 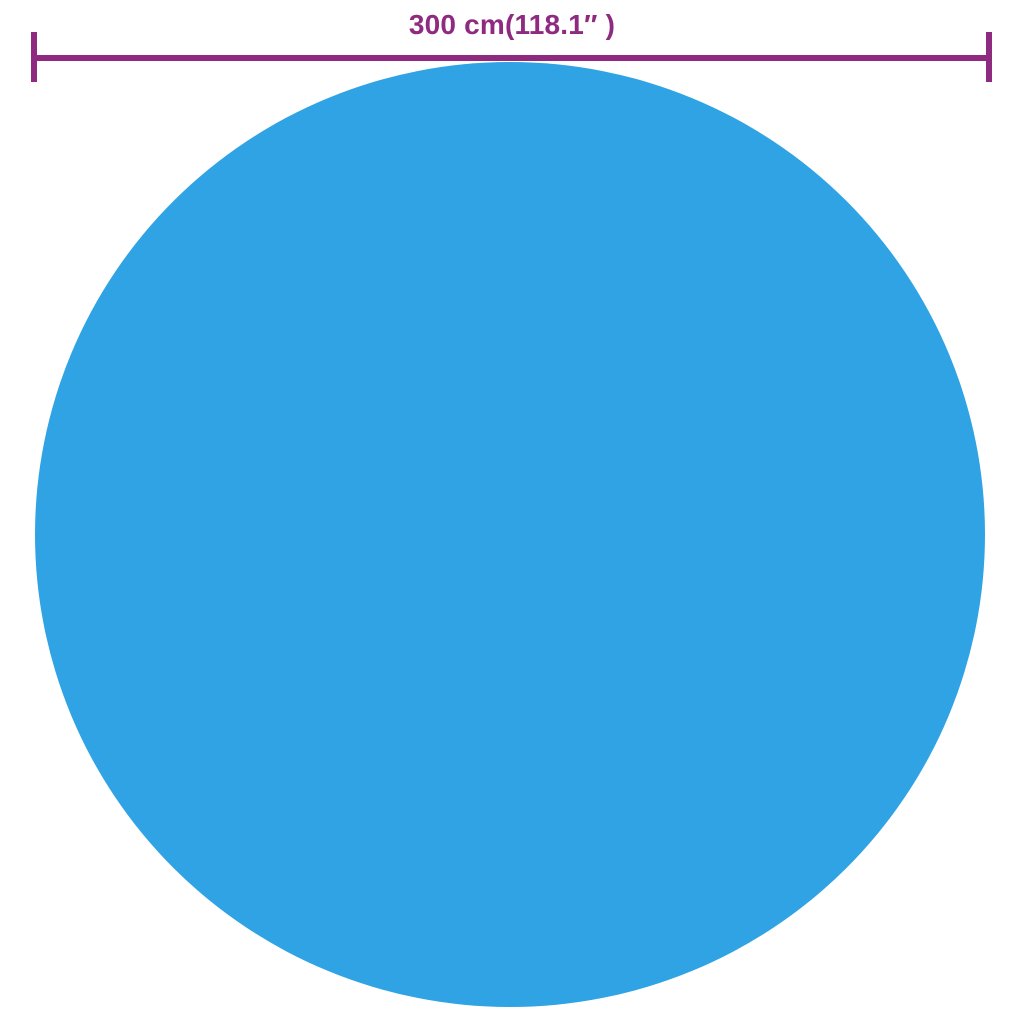 What do you see at coordinates (34, 57) in the screenshot?
I see `dimension-tick-left-icon` at bounding box center [34, 57].